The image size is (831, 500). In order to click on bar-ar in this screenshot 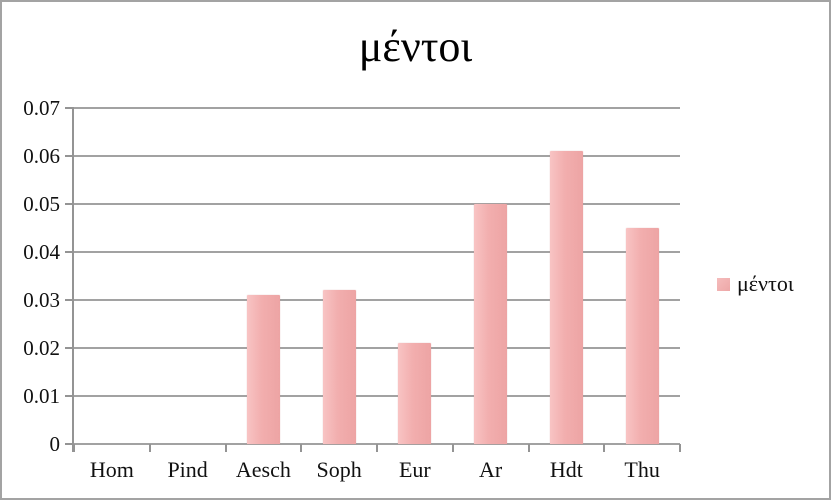, I will do `click(491, 324)`.